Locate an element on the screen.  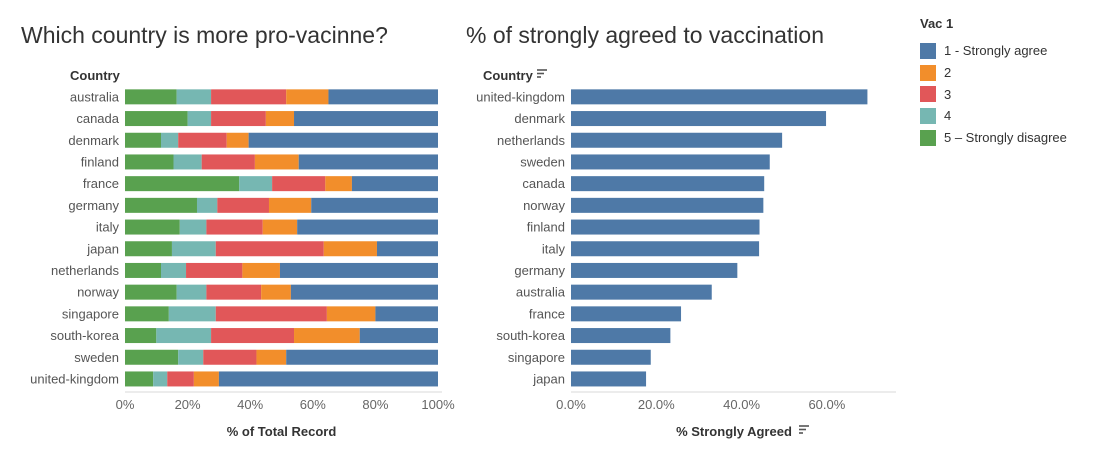
x-tick-label-1: 60% is located at coordinates (313, 404).